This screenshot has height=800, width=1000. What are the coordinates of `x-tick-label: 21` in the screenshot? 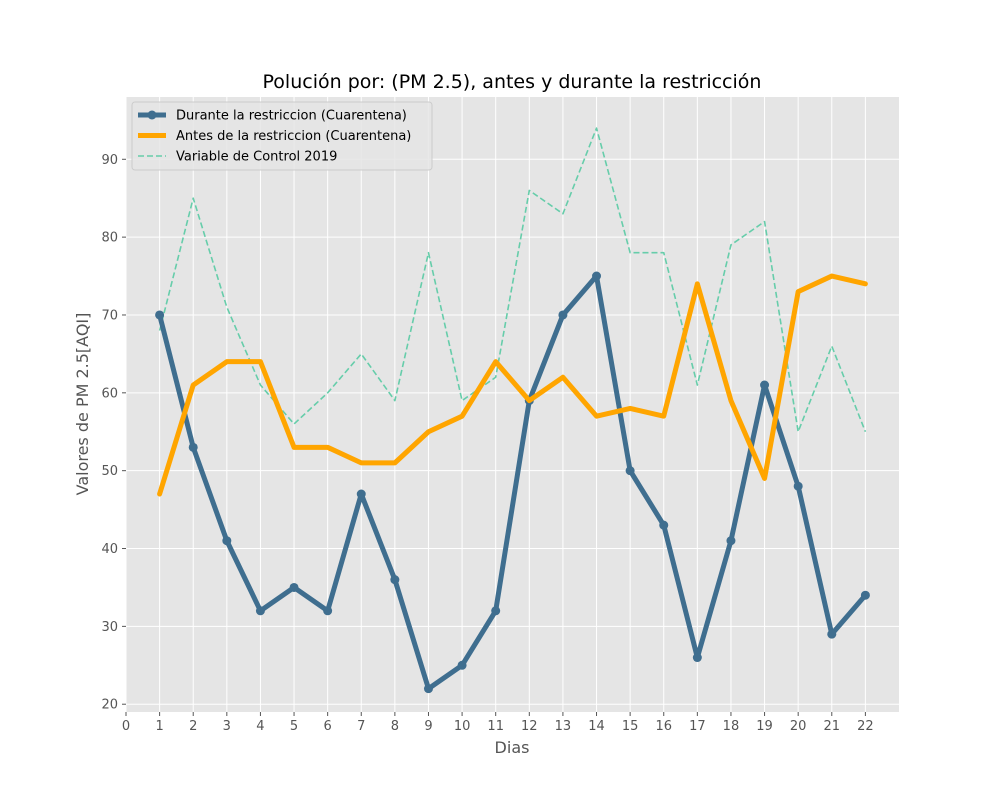 It's located at (832, 726).